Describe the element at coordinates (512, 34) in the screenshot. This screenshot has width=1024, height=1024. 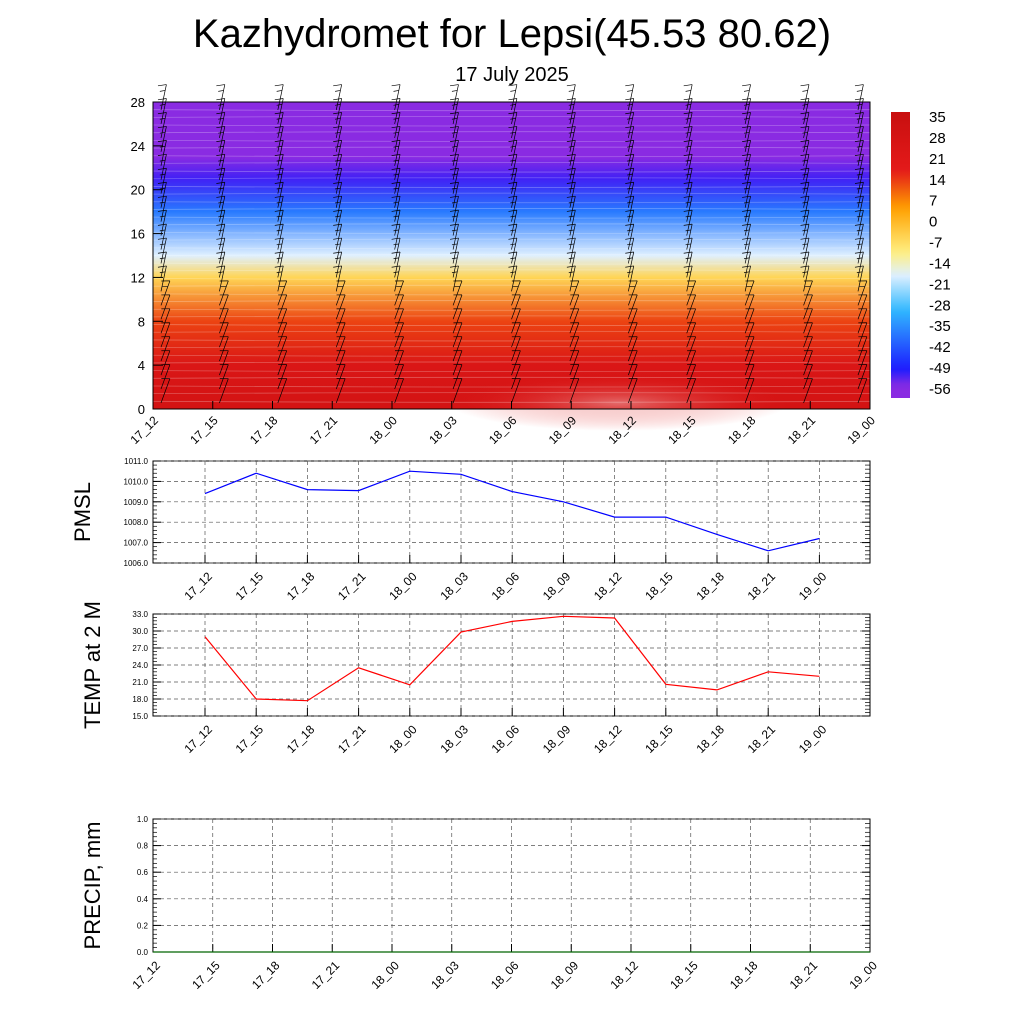
I see `chart-title: Kazhydromet for Lepsi(45.53 80.62)` at that location.